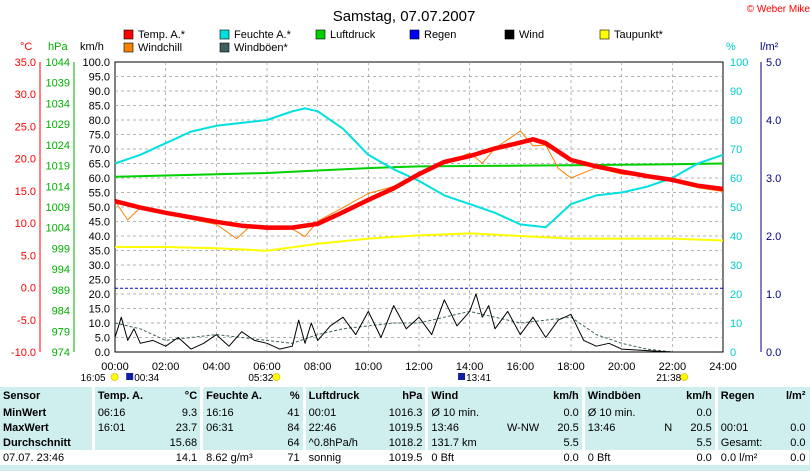 The height and width of the screenshot is (471, 810). What do you see at coordinates (793, 412) in the screenshot?
I see `stats-cell-r-val` at bounding box center [793, 412].